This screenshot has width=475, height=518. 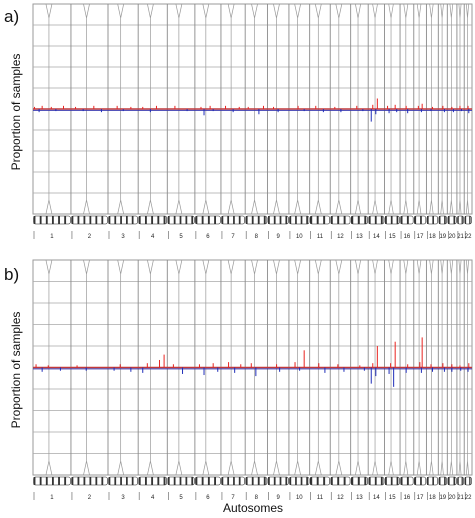 What do you see at coordinates (279, 498) in the screenshot?
I see `chromosome-label: 9` at bounding box center [279, 498].